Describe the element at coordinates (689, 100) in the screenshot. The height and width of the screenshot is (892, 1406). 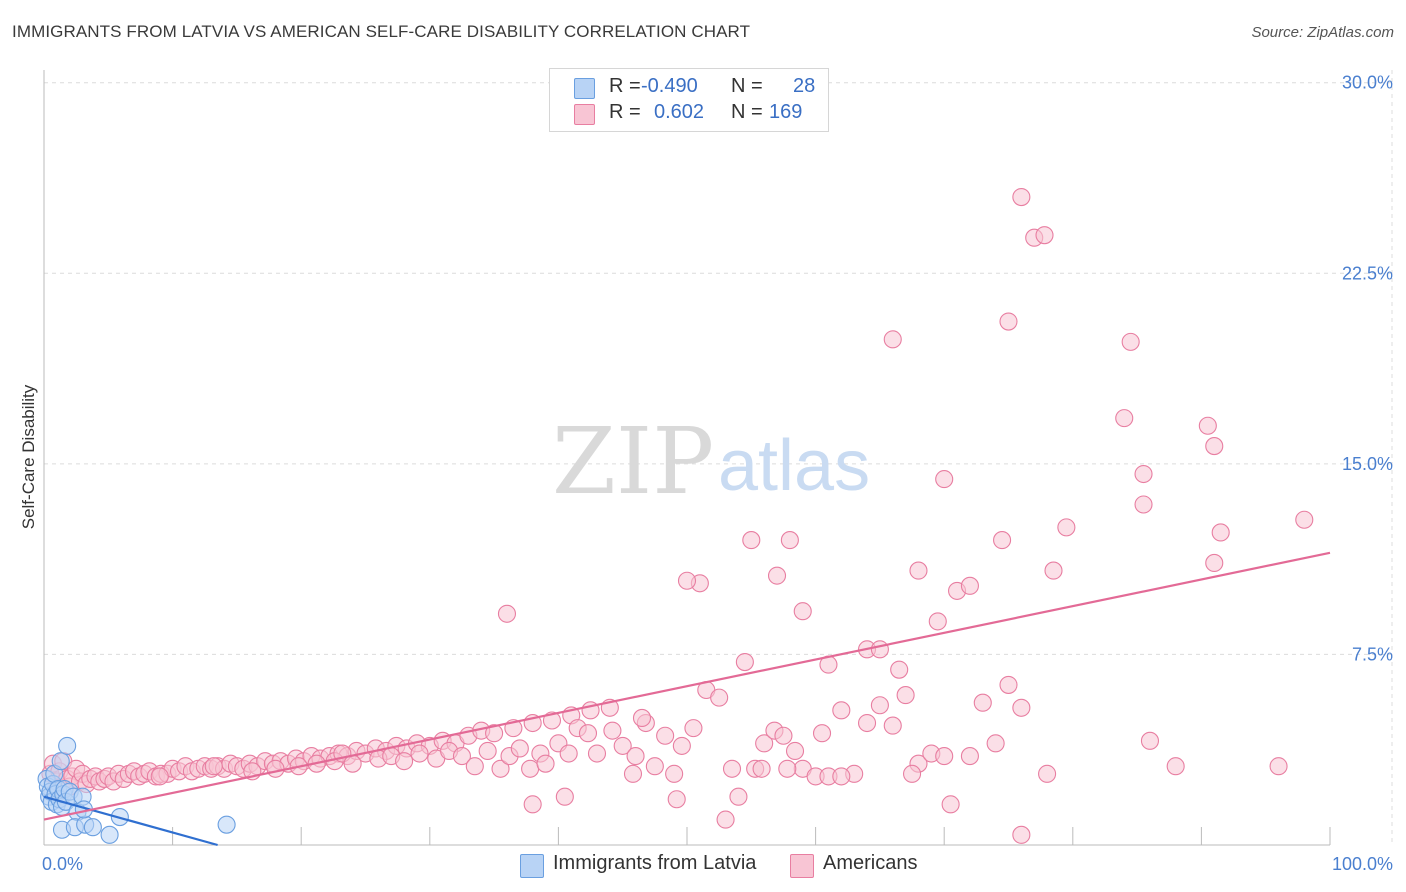
I see `stats-legend: R = -0.490 N = 28 R = 0.602 N = 169` at that location.